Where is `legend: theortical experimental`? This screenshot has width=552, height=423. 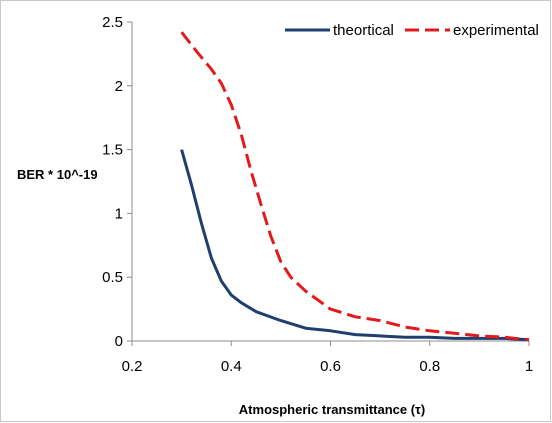 legend: theortical experimental is located at coordinates (412, 30).